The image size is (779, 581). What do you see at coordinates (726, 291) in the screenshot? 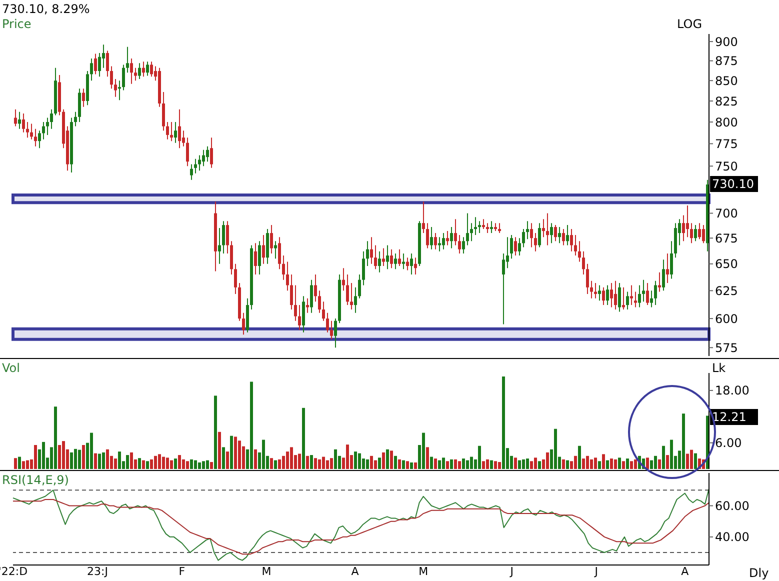
I see `y-tick-label: 625` at bounding box center [726, 291].